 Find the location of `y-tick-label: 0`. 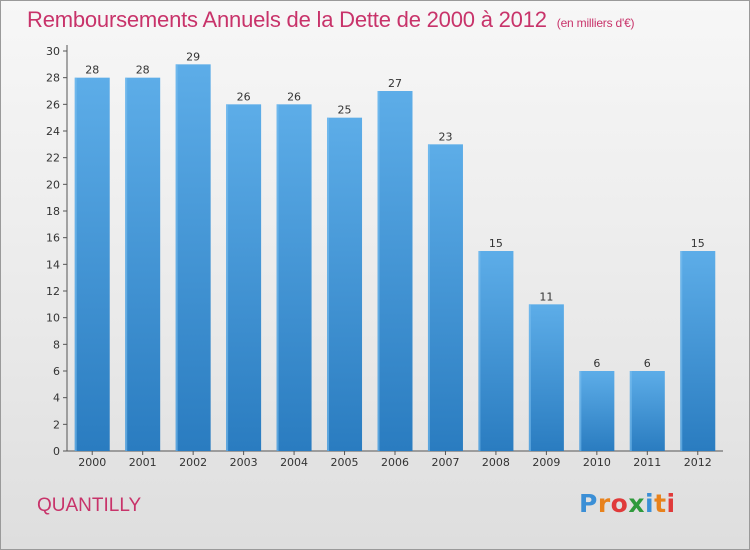

y-tick-label: 0 is located at coordinates (56, 451).